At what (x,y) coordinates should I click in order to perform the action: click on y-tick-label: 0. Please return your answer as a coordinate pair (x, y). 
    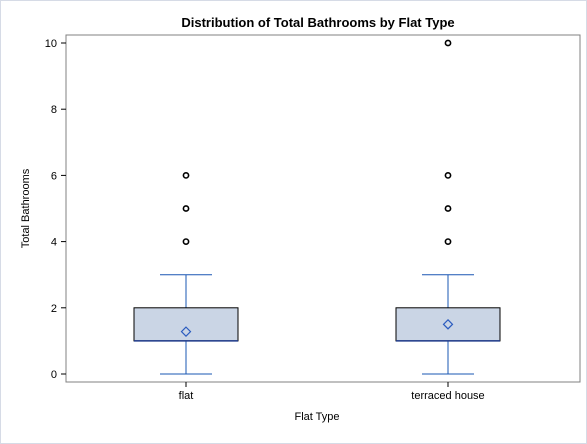
    Looking at the image, I should click on (54, 375).